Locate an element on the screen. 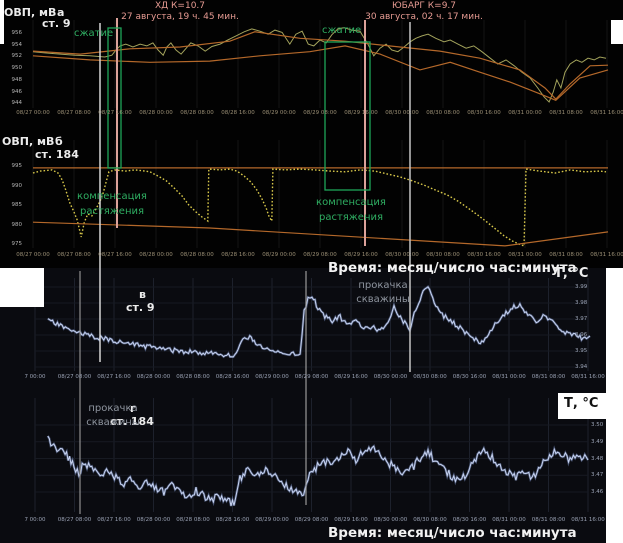 This screenshot has height=543, width=623. series-envelope-upper is located at coordinates (320, 65).